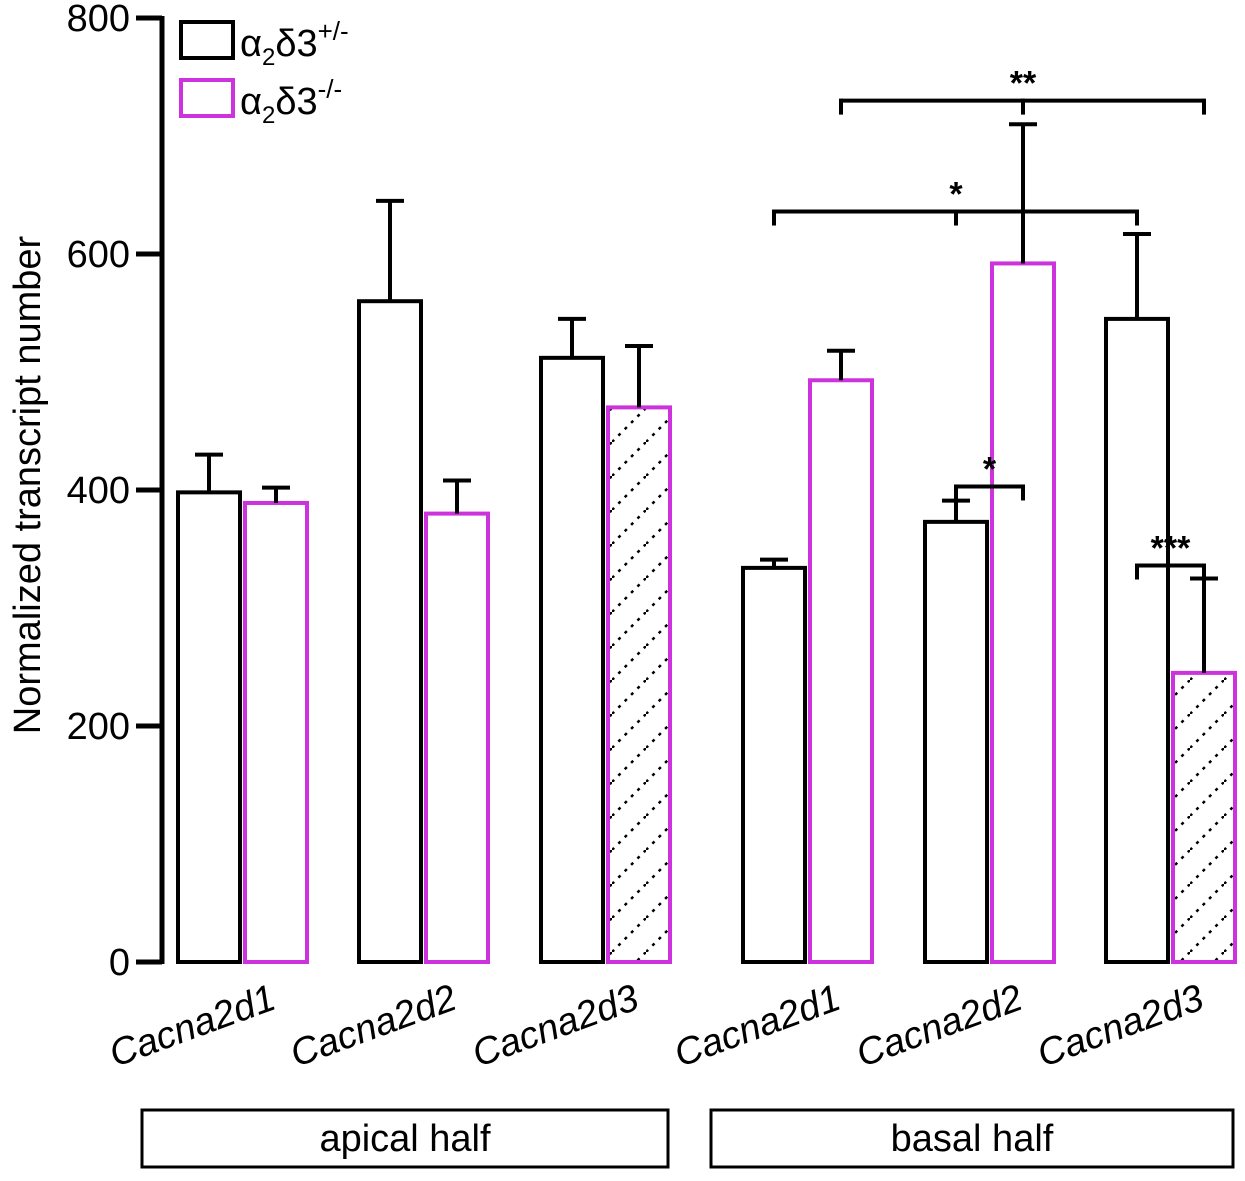  I want to click on y-axis: 0 200 400 600 800, so click(116, 492).